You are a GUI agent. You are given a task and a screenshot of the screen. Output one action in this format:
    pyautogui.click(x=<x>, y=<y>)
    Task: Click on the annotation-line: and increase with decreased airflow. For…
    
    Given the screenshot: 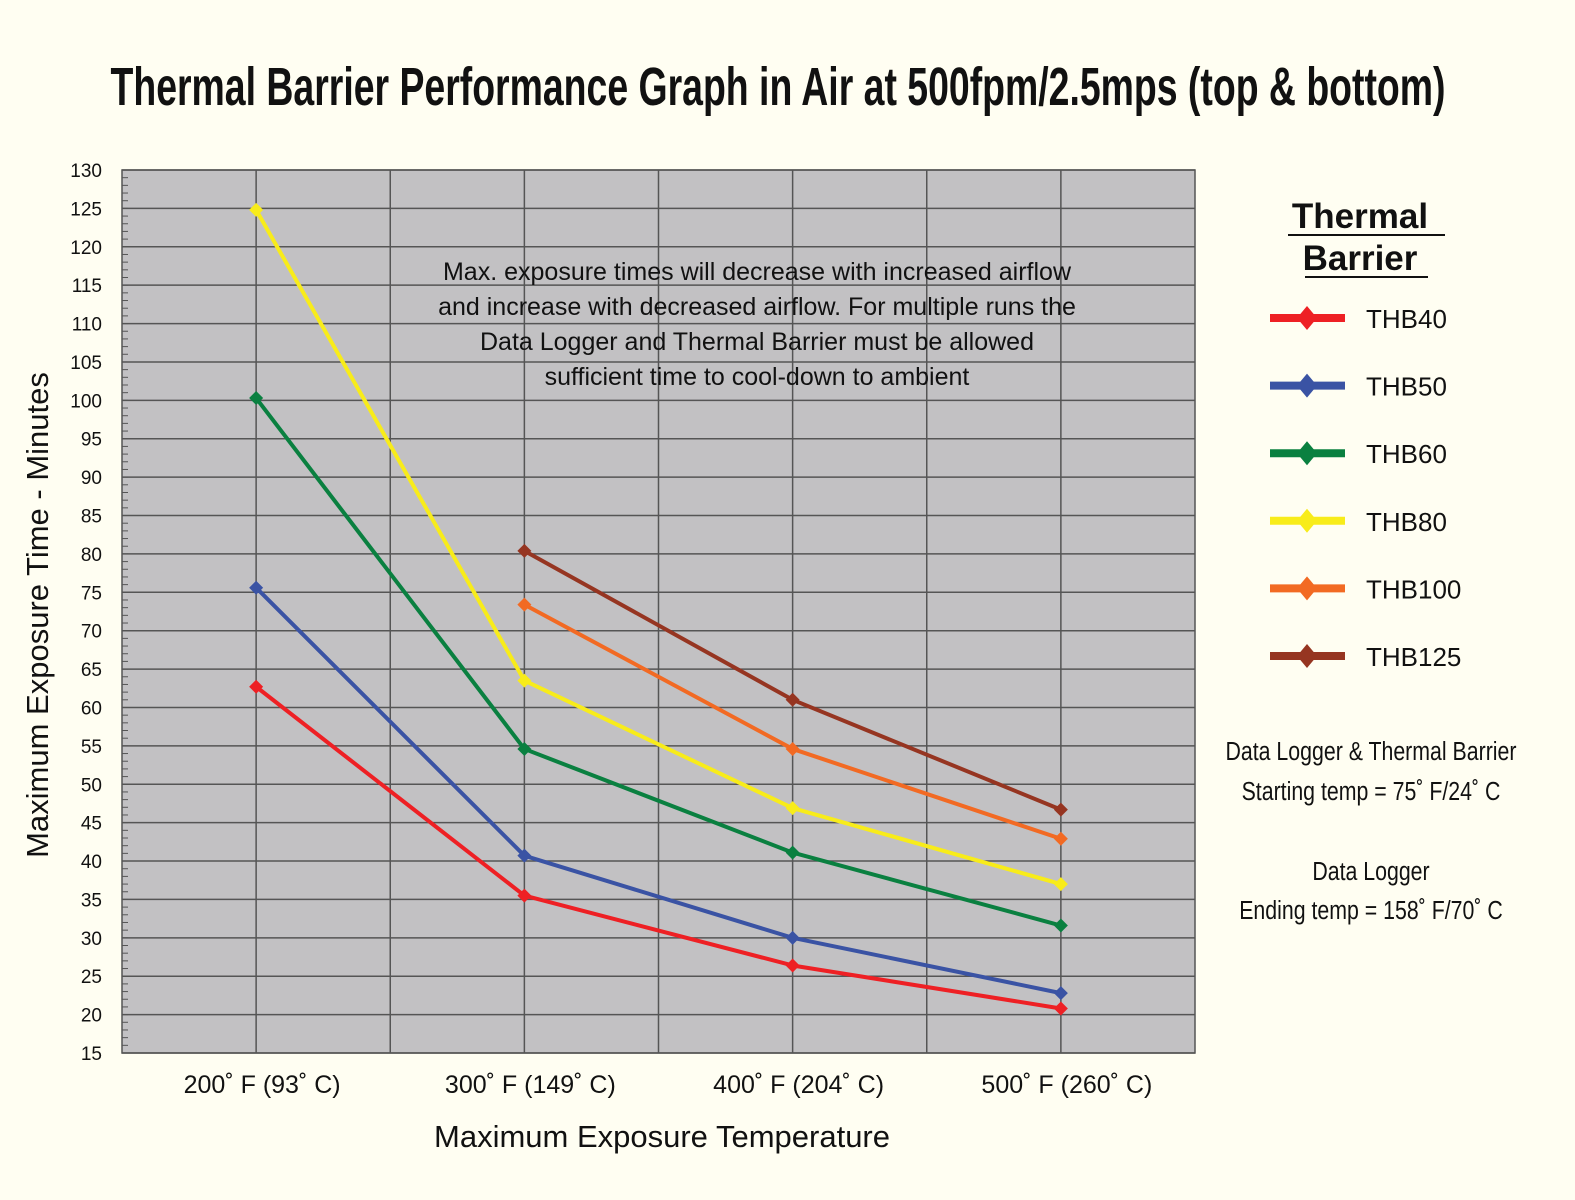 What is the action you would take?
    pyautogui.click(x=757, y=307)
    